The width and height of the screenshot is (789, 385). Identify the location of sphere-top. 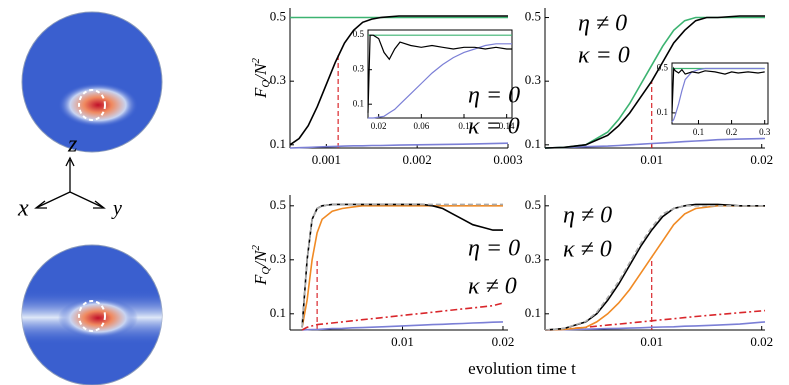
(92, 82).